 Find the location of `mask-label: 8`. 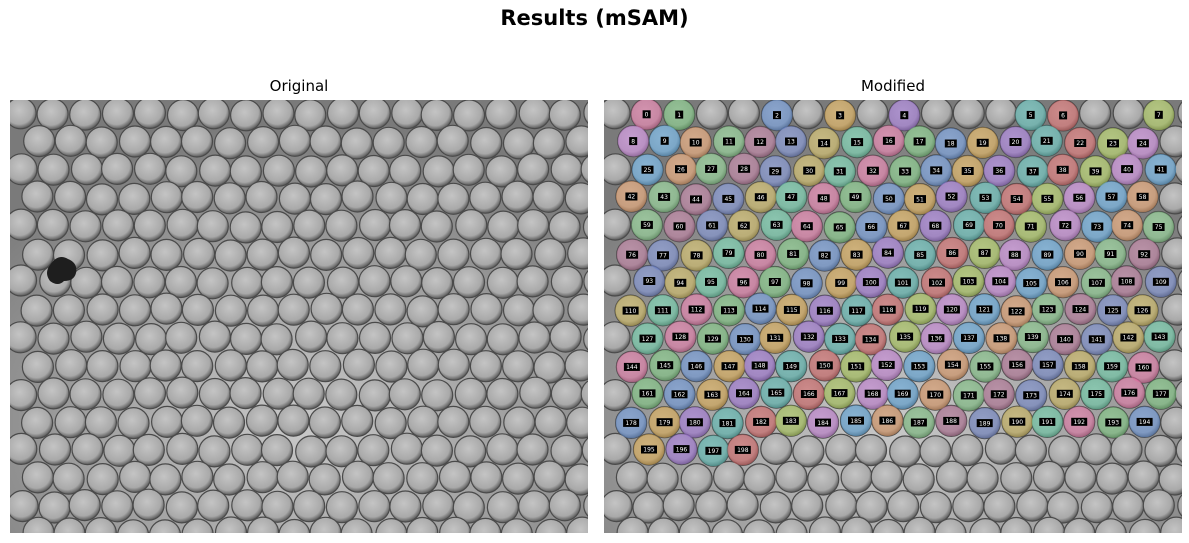

mask-label: 8 is located at coordinates (633, 141).